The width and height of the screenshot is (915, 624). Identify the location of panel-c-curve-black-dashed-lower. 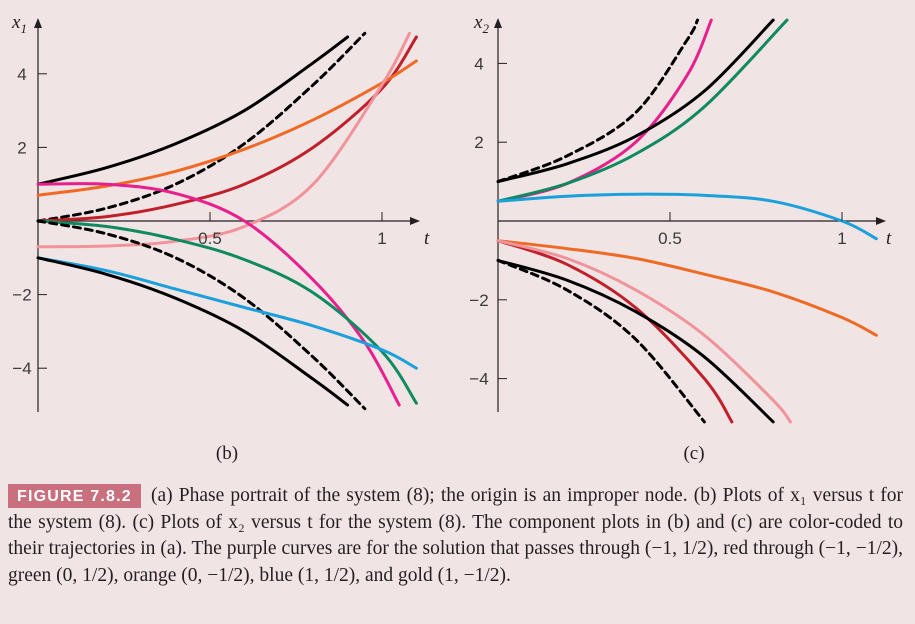
(601, 341).